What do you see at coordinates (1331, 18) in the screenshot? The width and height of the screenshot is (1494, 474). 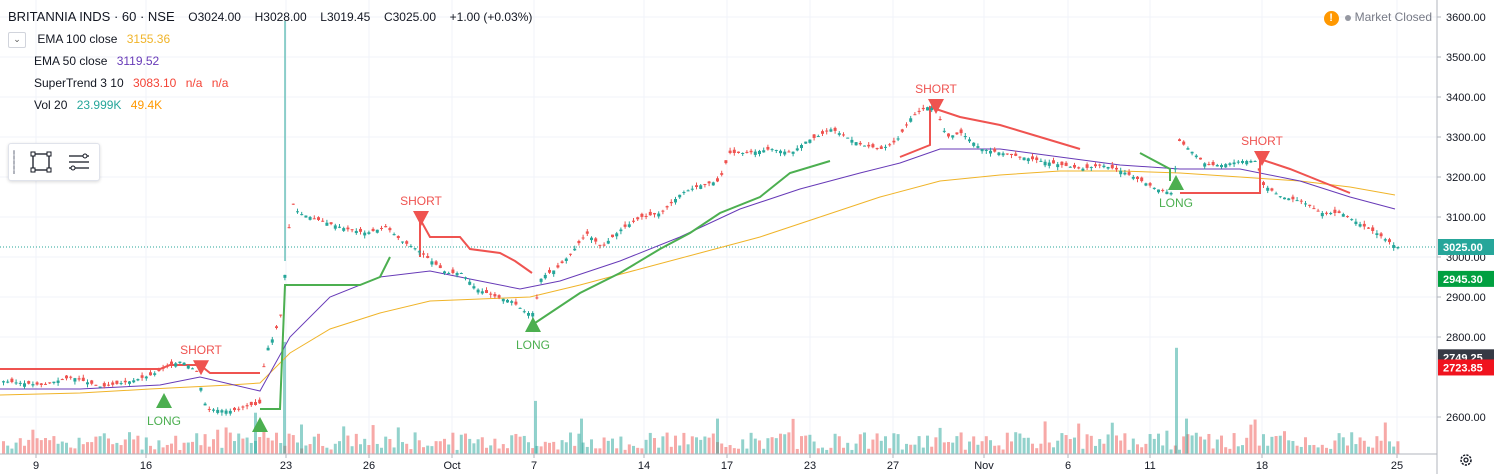 I see `warning-icon: !` at bounding box center [1331, 18].